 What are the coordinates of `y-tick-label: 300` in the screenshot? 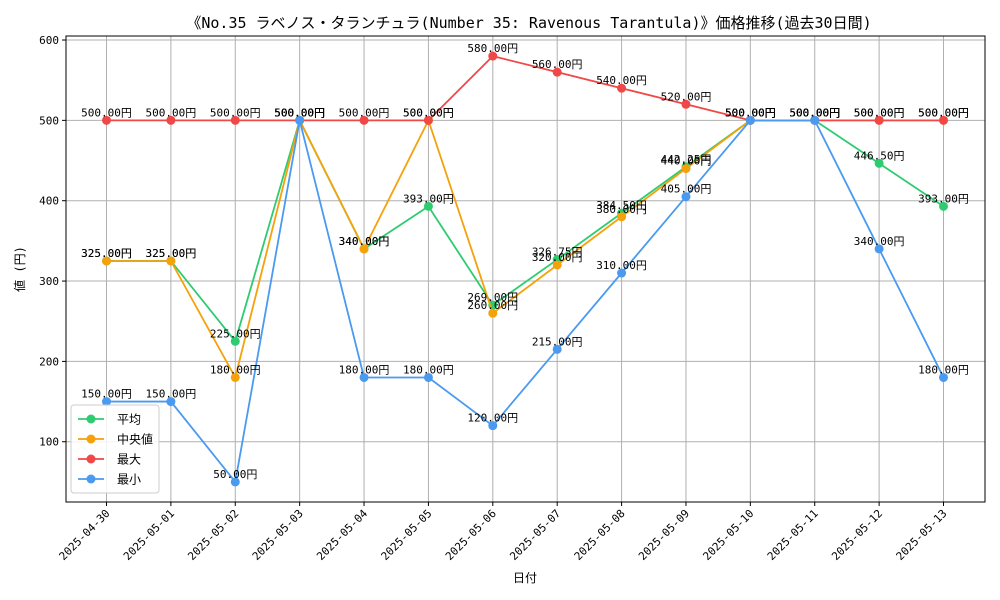 It's located at (49, 281).